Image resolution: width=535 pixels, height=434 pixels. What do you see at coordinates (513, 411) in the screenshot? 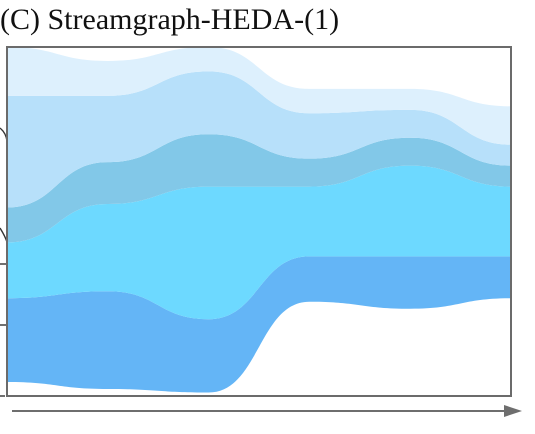
I see `x-axis-arrowhead` at bounding box center [513, 411].